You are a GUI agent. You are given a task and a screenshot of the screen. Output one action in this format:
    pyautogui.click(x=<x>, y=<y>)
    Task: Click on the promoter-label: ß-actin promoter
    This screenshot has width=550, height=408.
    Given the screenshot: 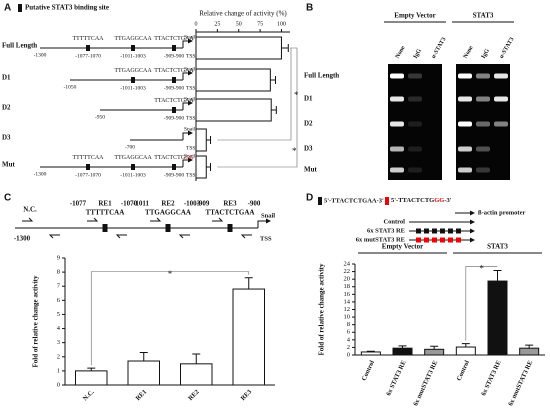 What is the action you would take?
    pyautogui.click(x=501, y=212)
    